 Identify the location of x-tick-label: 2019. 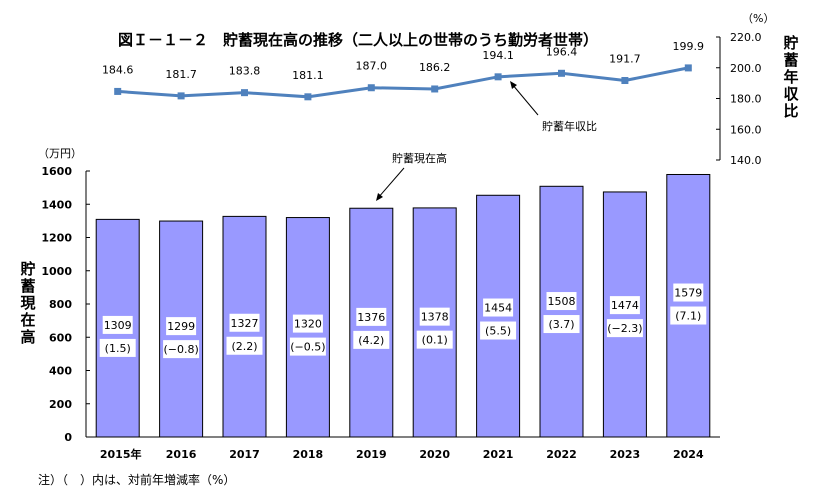
(371, 454).